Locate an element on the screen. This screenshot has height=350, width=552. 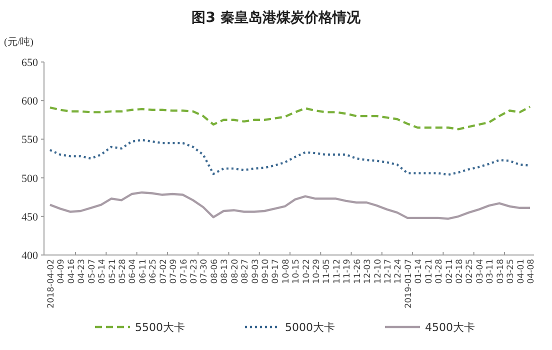
x-tick-label: 07-23 is located at coordinates (194, 271).